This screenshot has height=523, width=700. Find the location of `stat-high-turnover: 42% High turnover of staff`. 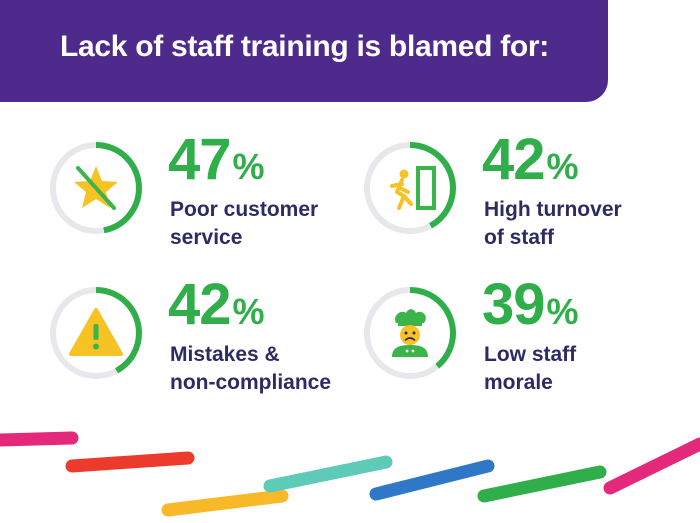

stat-high-turnover: 42% High turnover of staff is located at coordinates (522, 205).